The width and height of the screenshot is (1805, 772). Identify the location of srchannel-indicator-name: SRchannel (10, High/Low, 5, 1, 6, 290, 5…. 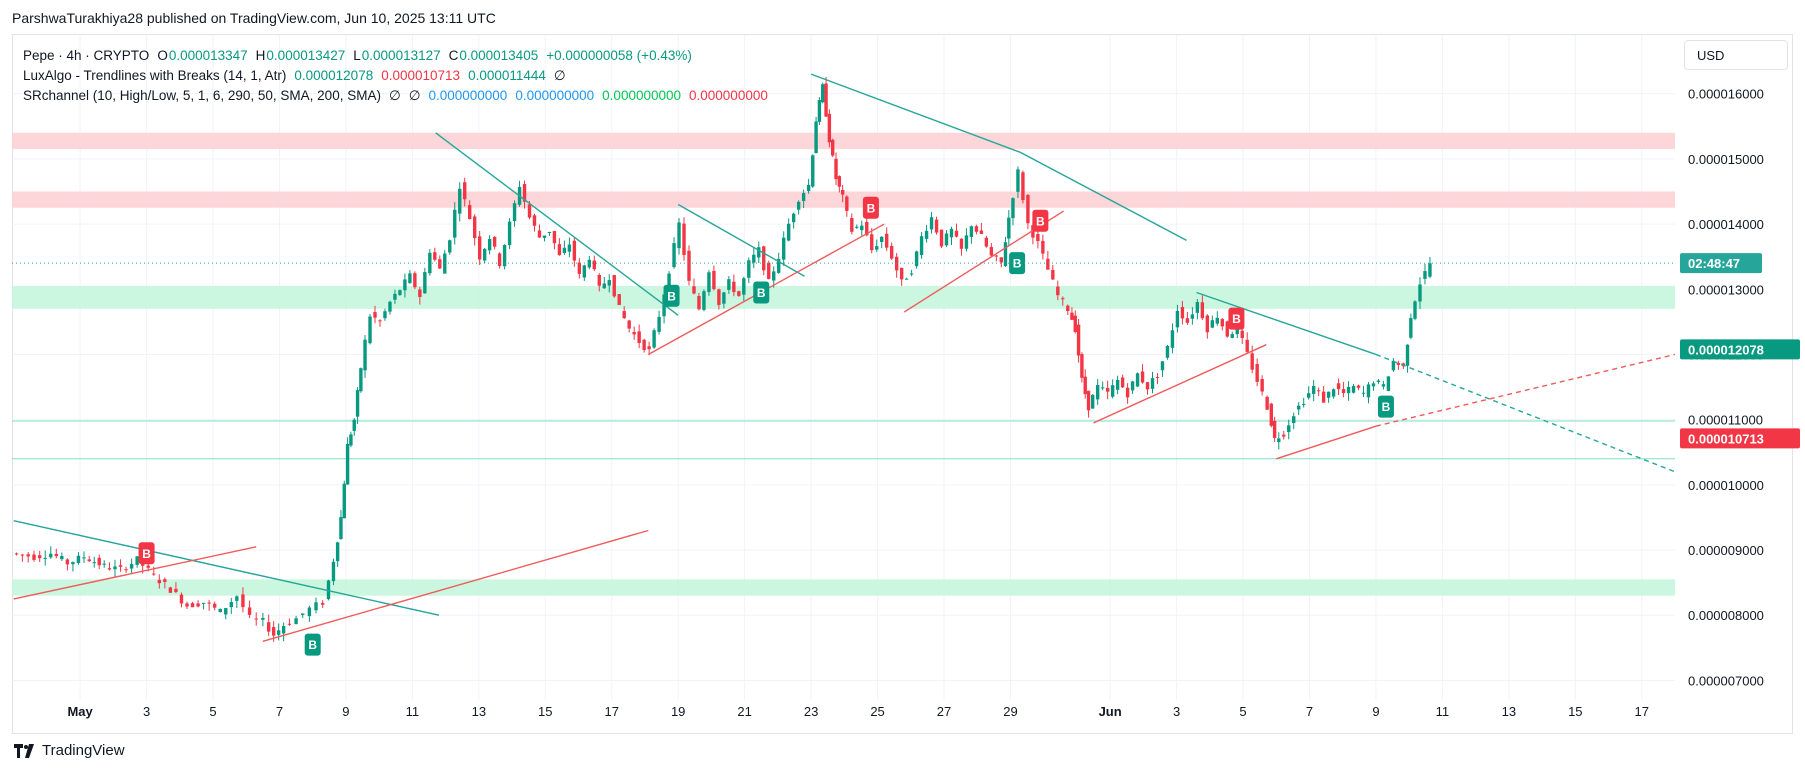
(202, 95).